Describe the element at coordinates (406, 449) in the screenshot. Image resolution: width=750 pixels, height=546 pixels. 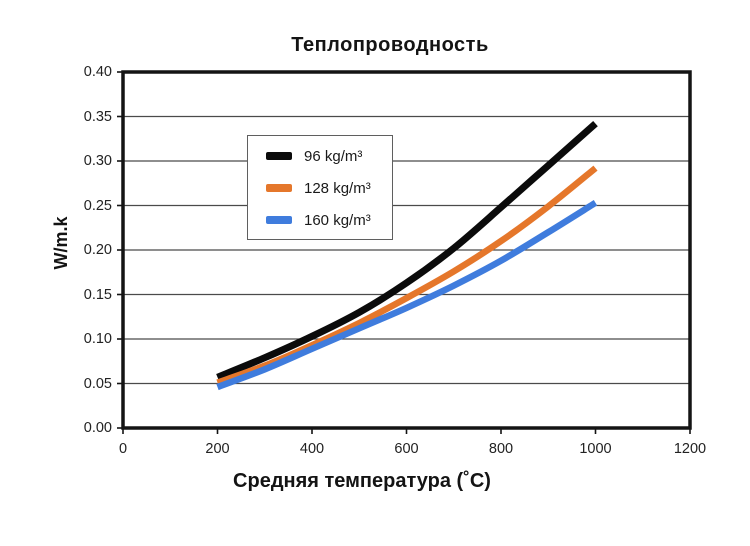
I see `x-tick-label: 600` at that location.